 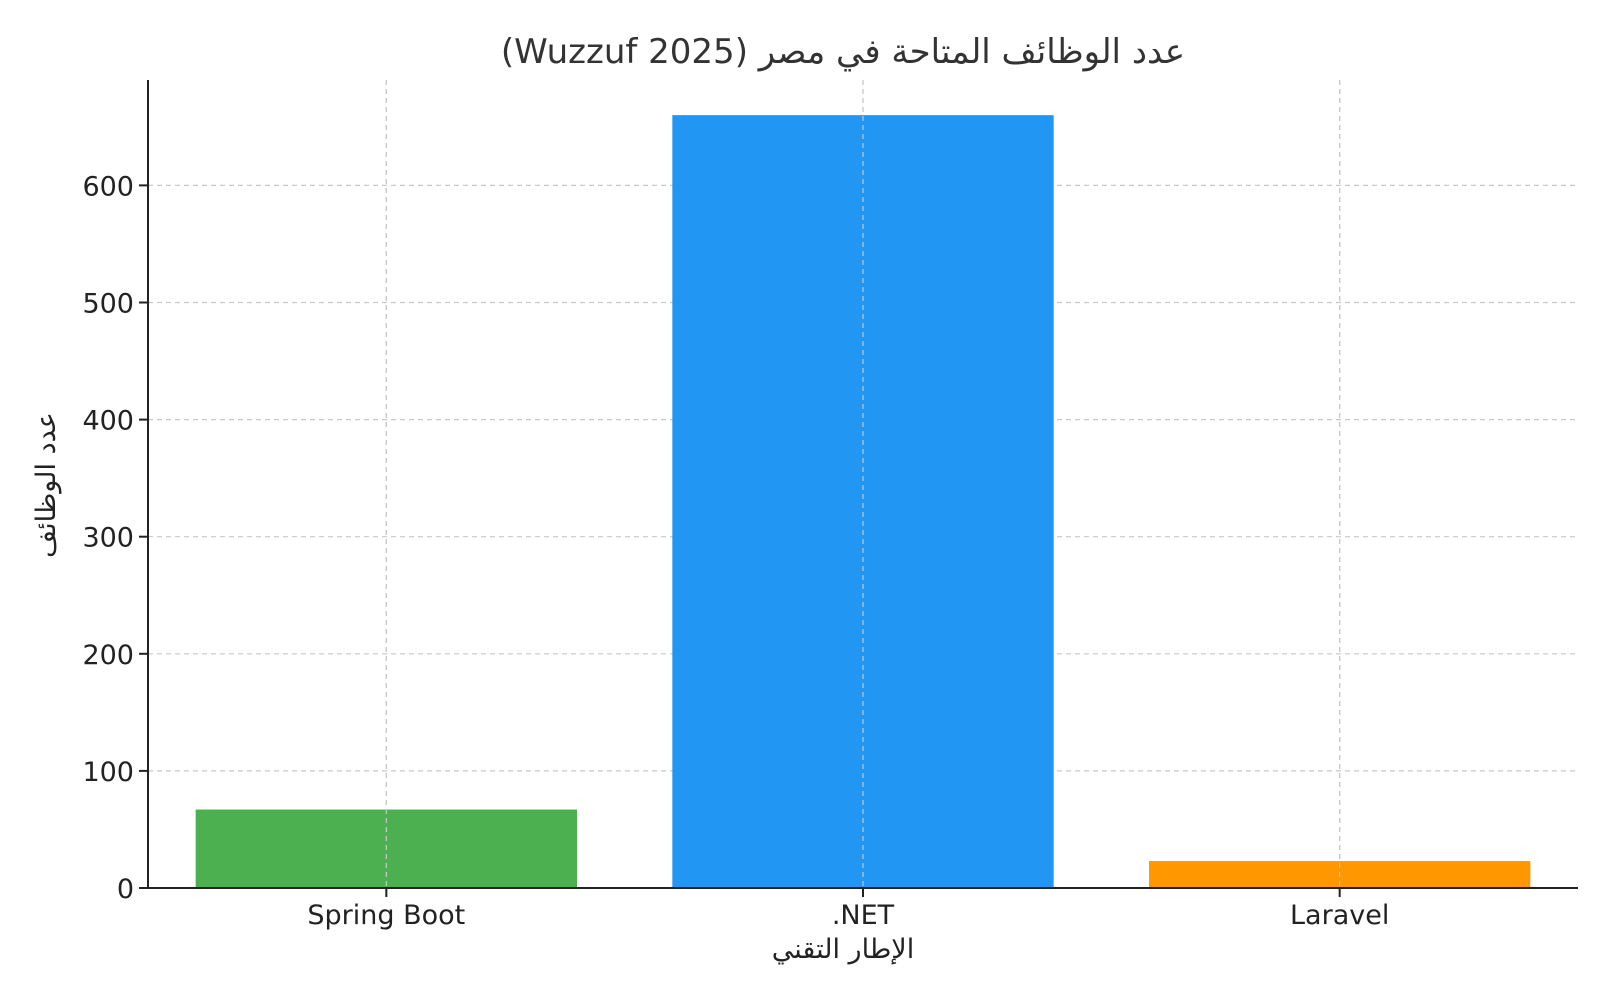 I want to click on y-tick-label: 100, so click(x=108, y=772).